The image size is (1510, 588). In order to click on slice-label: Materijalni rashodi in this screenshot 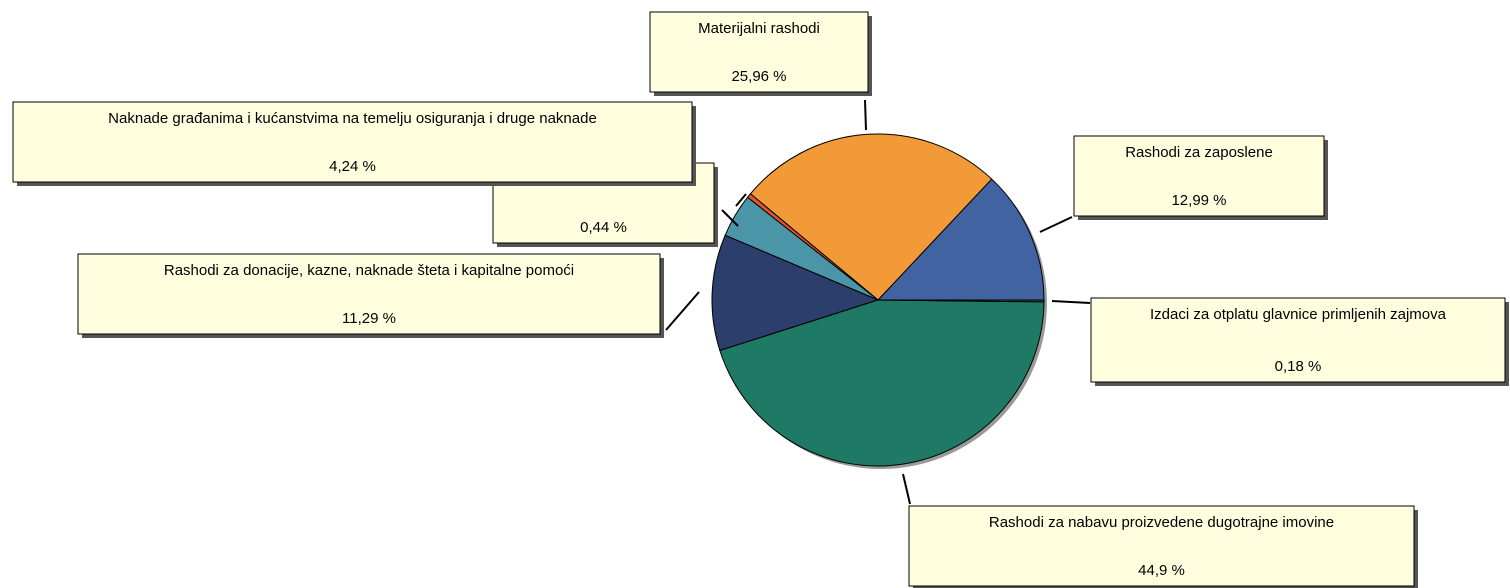, I will do `click(759, 28)`.